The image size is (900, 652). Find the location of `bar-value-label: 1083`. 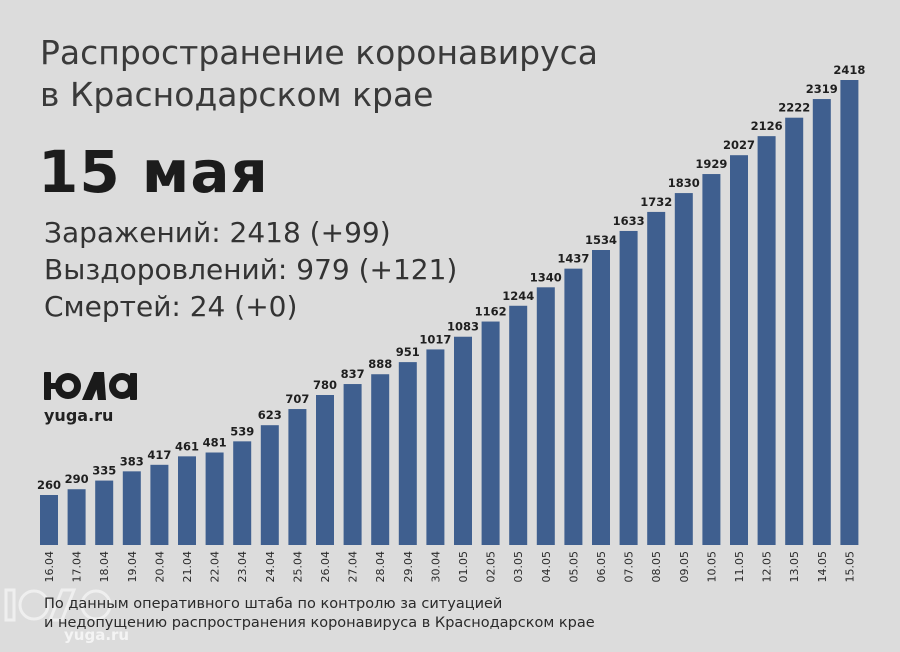

bar-value-label: 1083 is located at coordinates (463, 327).